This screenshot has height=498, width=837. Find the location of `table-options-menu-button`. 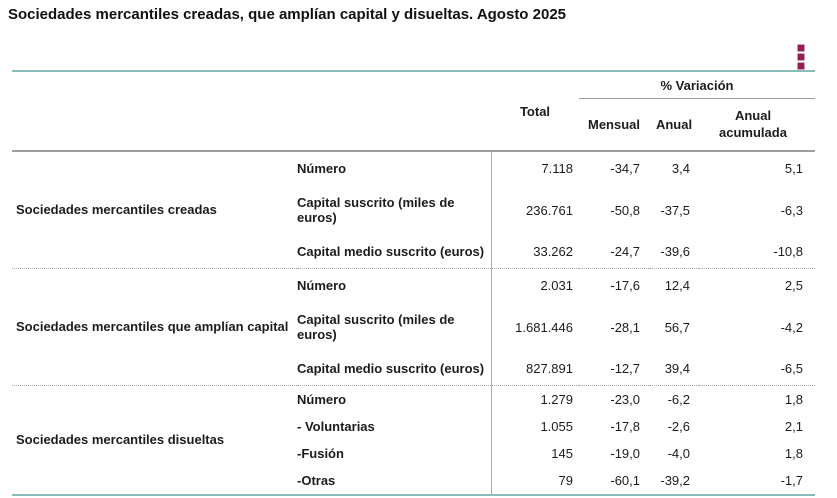

table-options-menu-button is located at coordinates (801, 57).